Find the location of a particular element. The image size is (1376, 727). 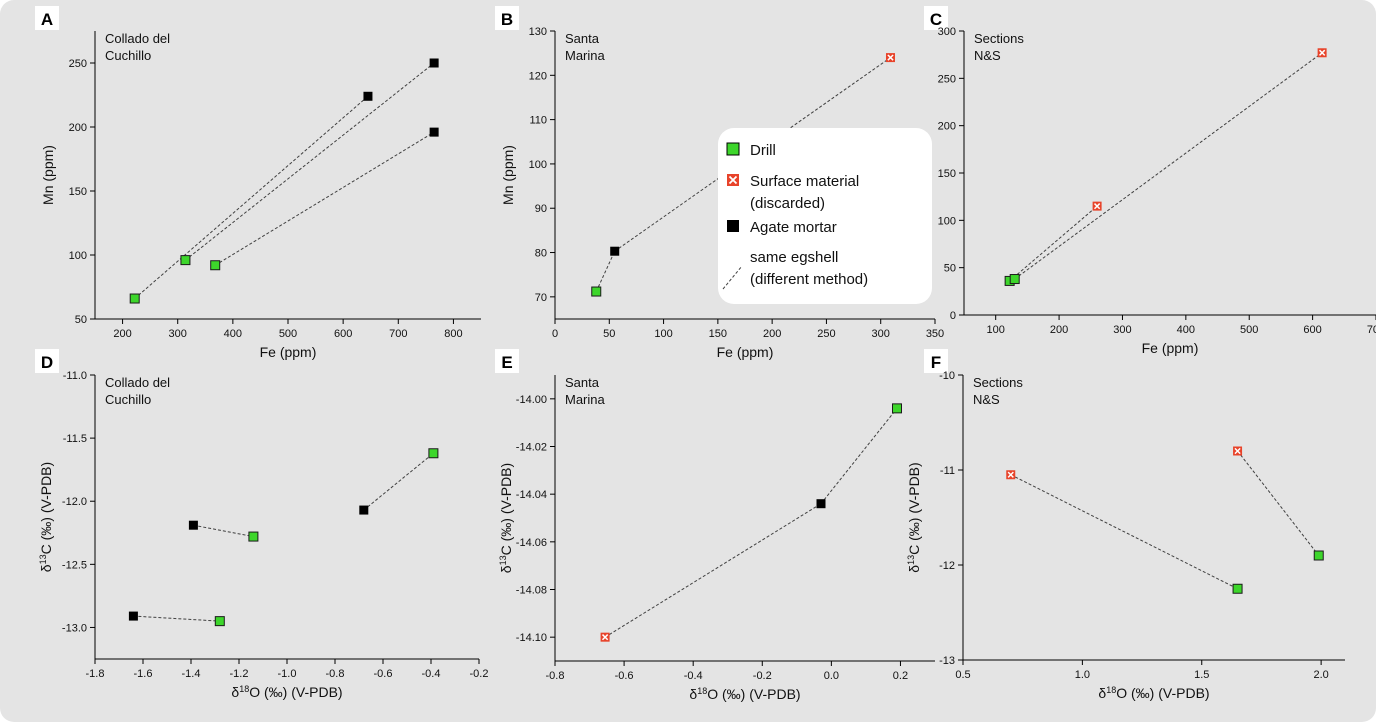

y-tick-label: 110 is located at coordinates (538, 121).